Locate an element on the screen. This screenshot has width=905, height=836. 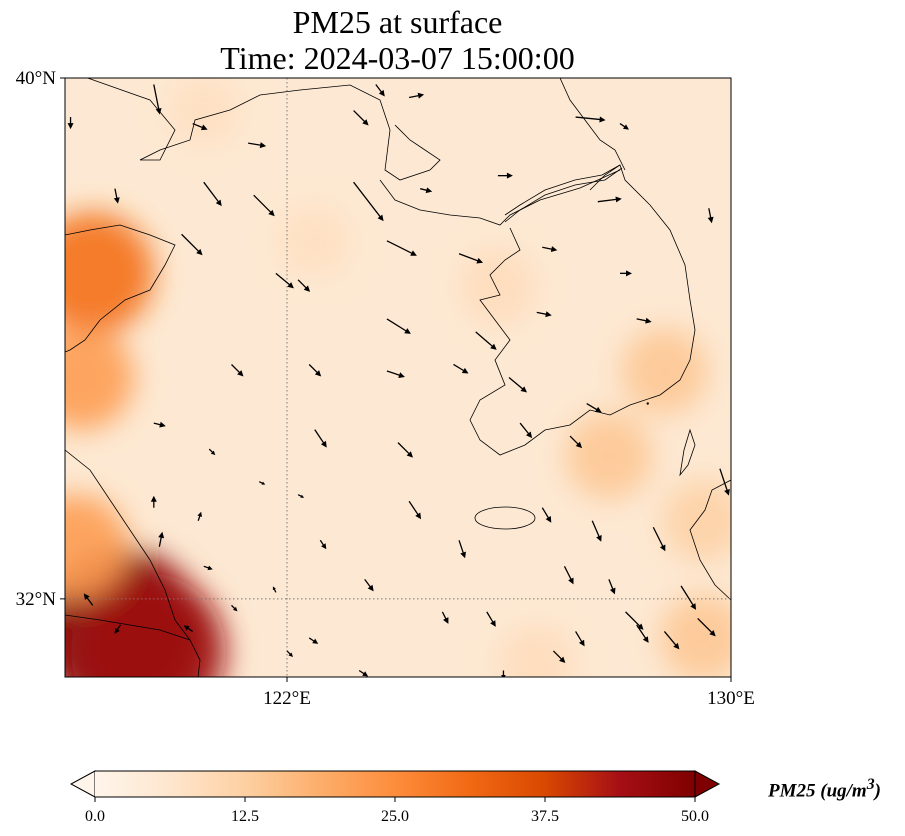
colorbar-label-superscript: 3 is located at coordinates (870, 784).